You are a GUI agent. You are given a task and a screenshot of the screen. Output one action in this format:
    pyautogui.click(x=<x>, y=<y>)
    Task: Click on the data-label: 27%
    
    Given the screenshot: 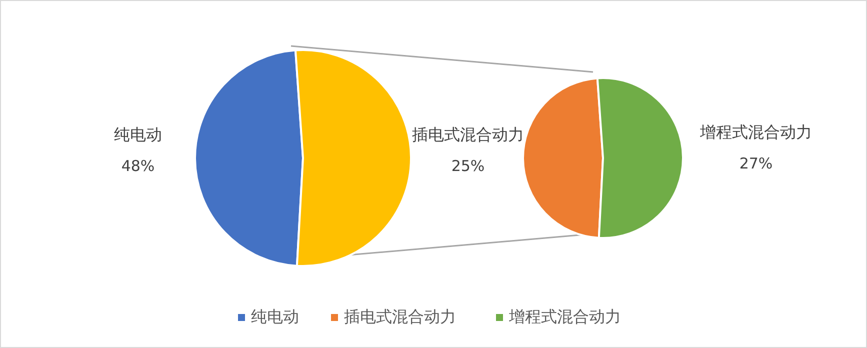 What is the action you would take?
    pyautogui.click(x=756, y=163)
    